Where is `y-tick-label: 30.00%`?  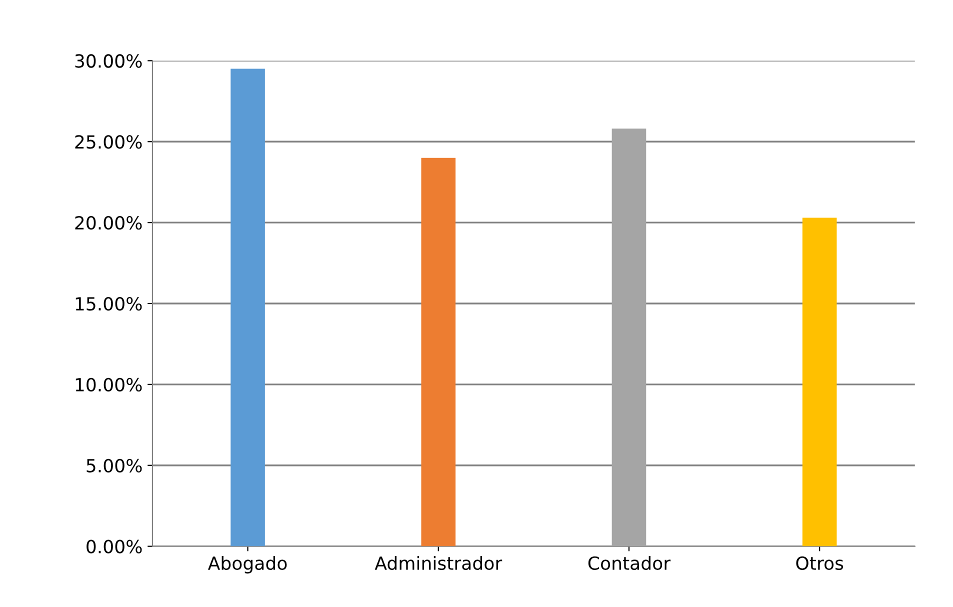 y-tick-label: 30.00% is located at coordinates (108, 61).